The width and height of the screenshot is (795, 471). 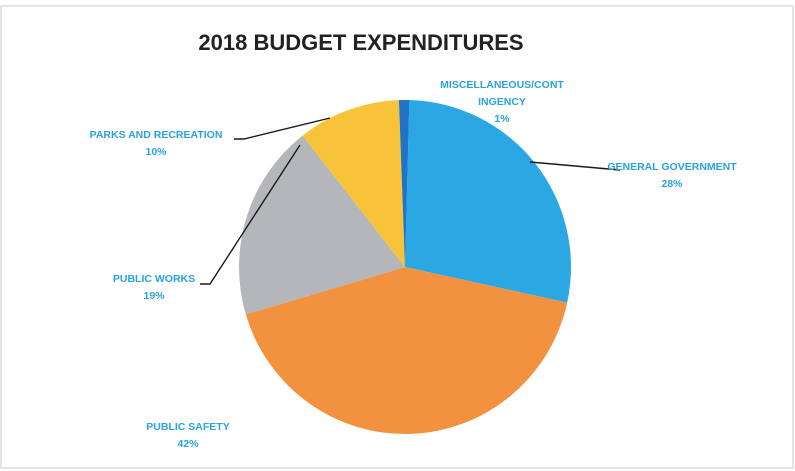 What do you see at coordinates (154, 287) in the screenshot?
I see `slice-label-public-works: PUBLIC WORKS 19%` at bounding box center [154, 287].